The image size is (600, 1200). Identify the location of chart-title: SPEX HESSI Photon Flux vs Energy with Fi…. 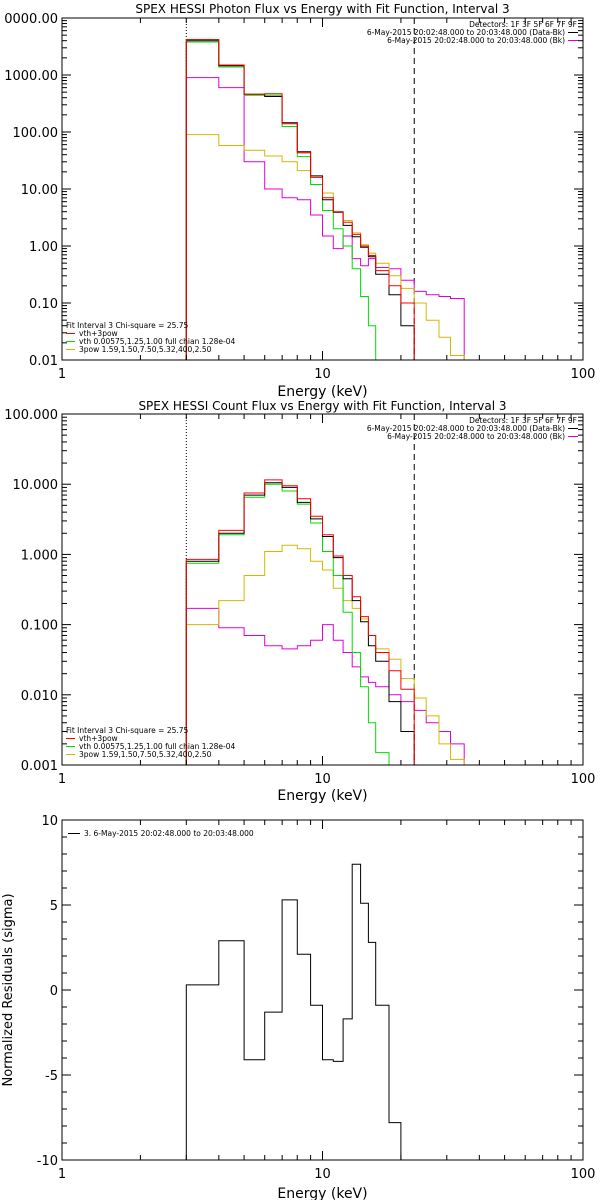
(322, 9).